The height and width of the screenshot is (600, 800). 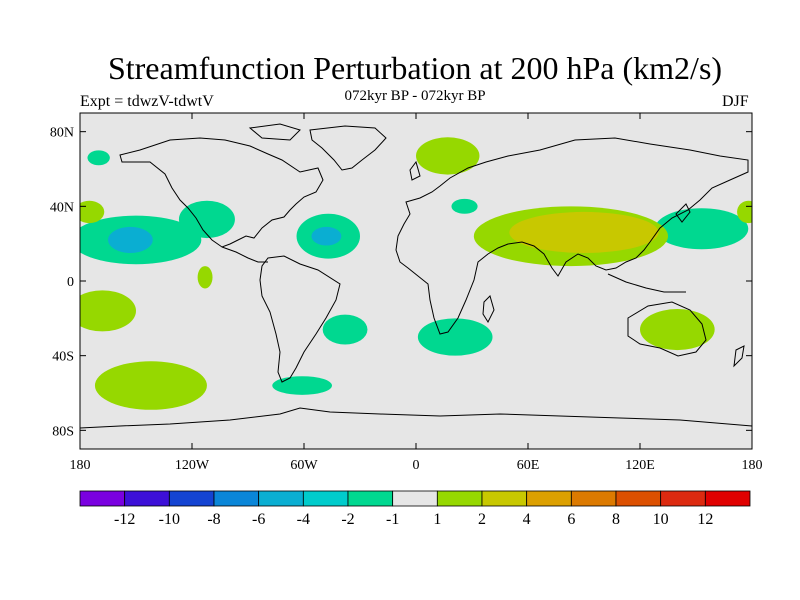 I want to click on colorbar-label: -12, so click(x=124, y=519).